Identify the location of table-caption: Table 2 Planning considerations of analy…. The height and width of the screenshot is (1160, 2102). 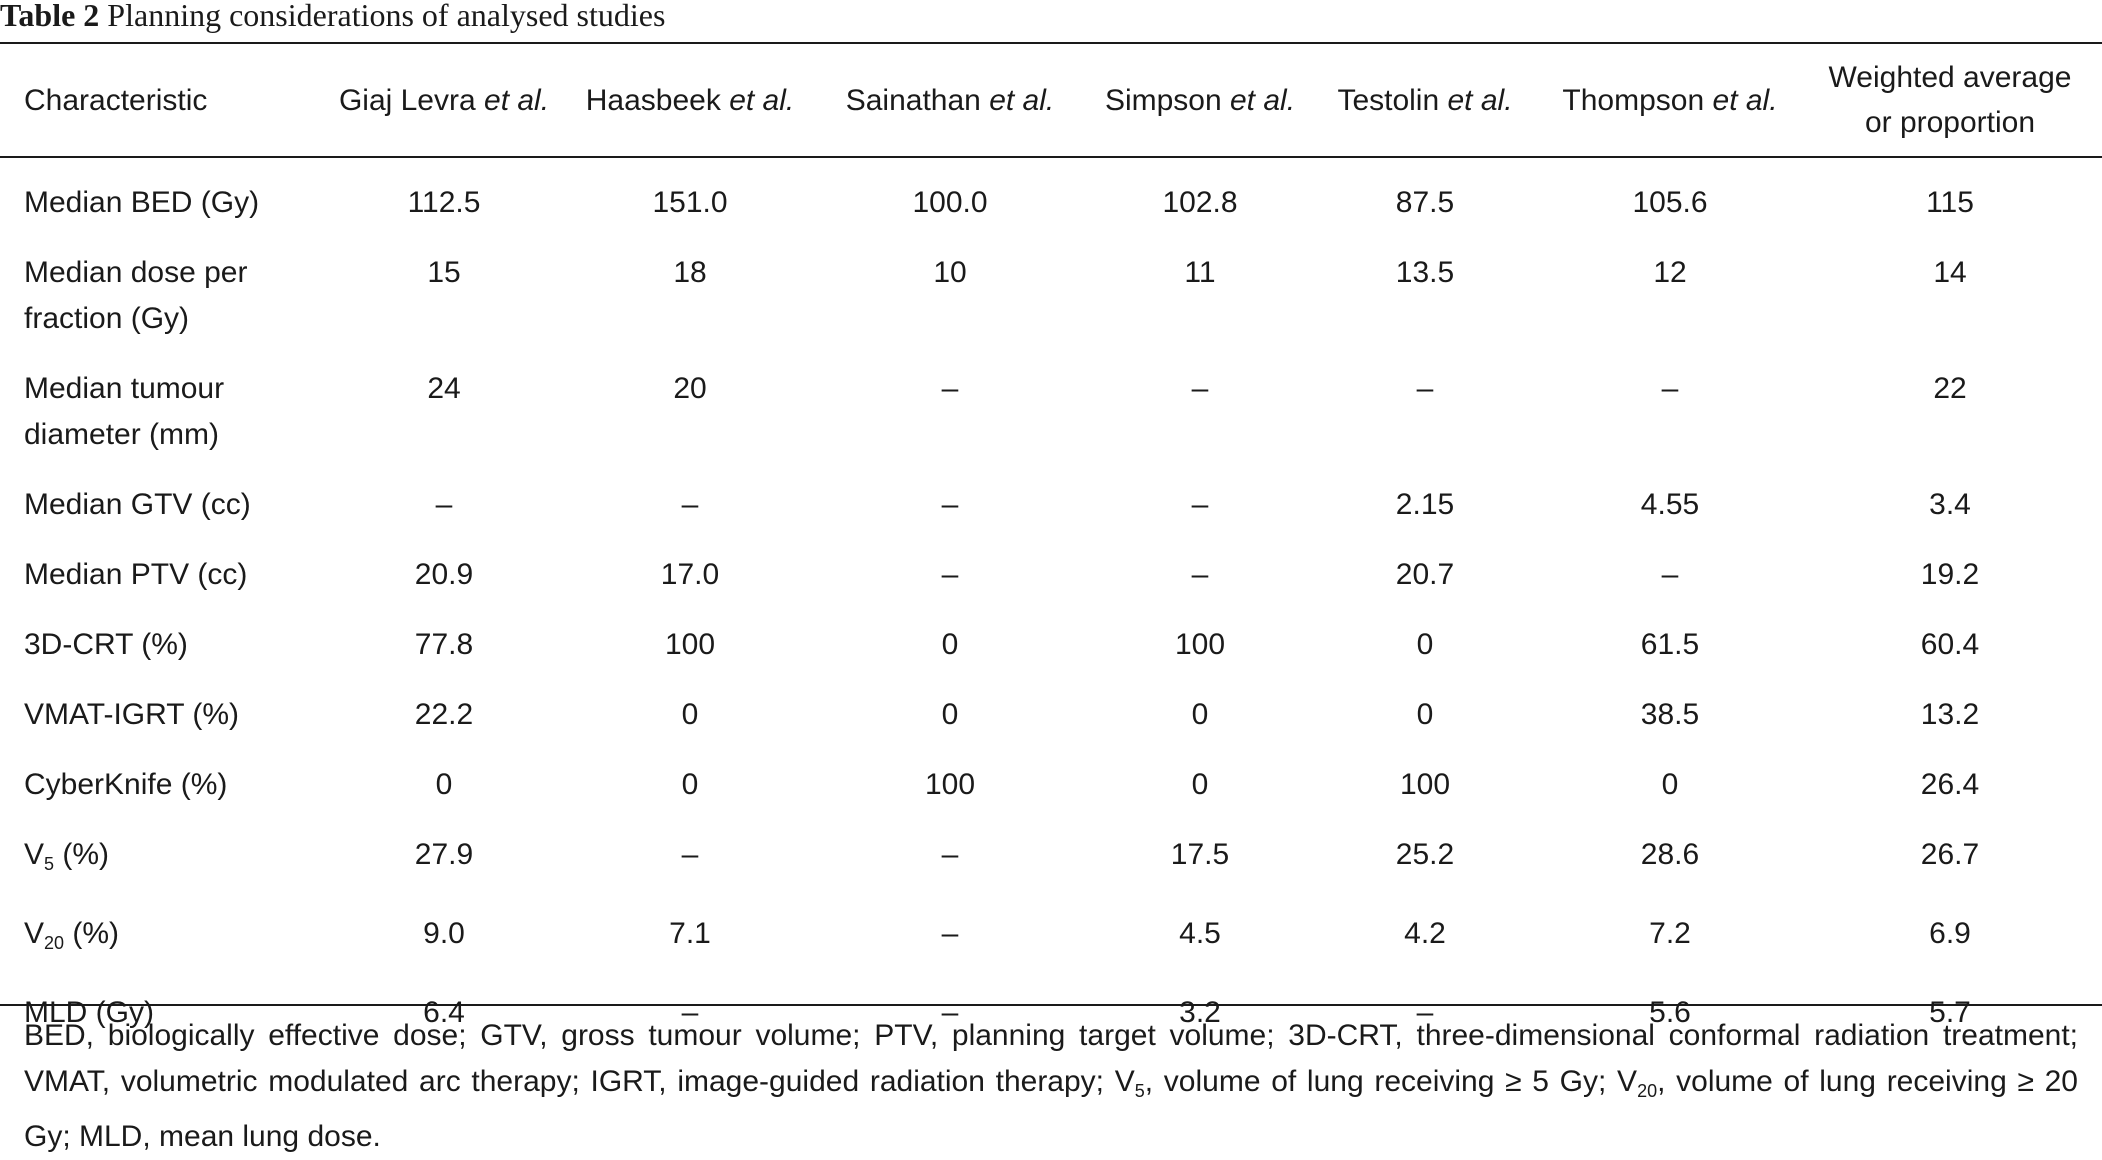
(332, 17).